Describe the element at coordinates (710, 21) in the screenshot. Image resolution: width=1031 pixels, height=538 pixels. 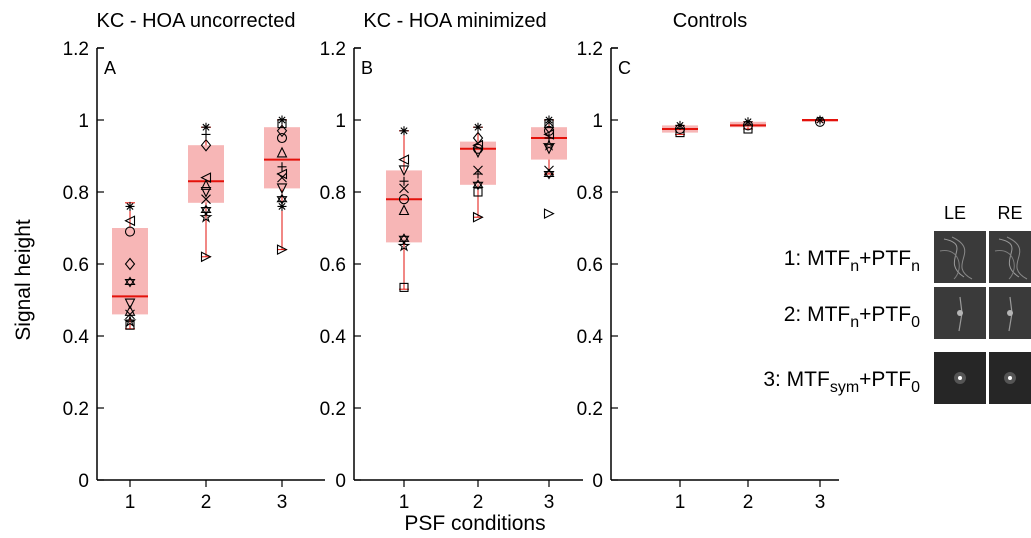
I see `panel-title: Controls` at that location.